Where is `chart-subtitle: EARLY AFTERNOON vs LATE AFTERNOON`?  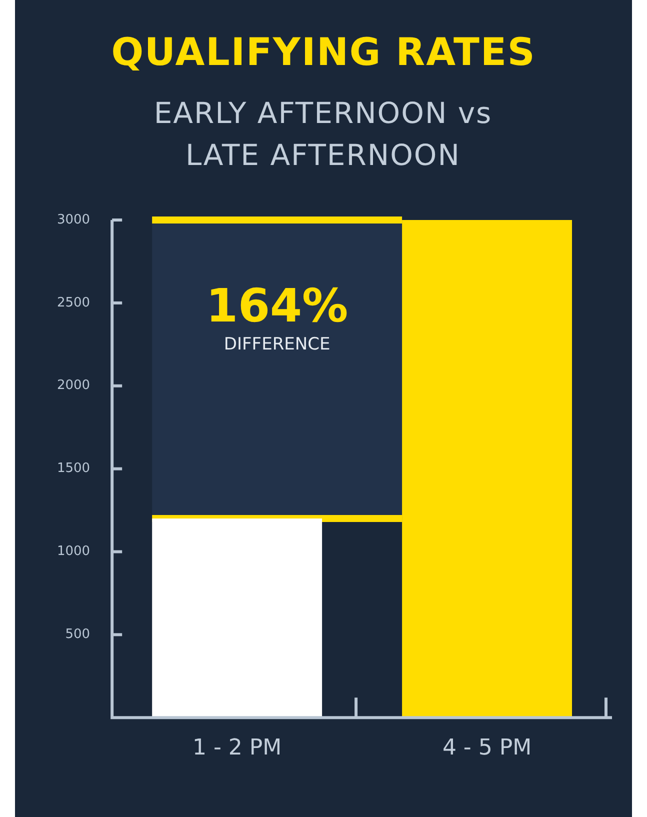
chart-subtitle: EARLY AFTERNOON vs LATE AFTERNOON is located at coordinates (323, 134).